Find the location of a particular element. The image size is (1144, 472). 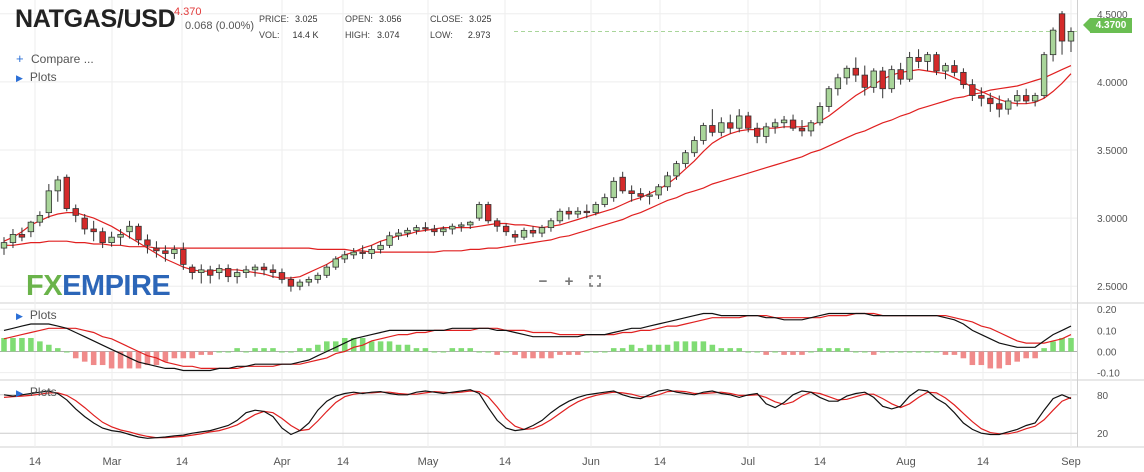

plots-toggle: ▶ Plots is located at coordinates (36, 77).